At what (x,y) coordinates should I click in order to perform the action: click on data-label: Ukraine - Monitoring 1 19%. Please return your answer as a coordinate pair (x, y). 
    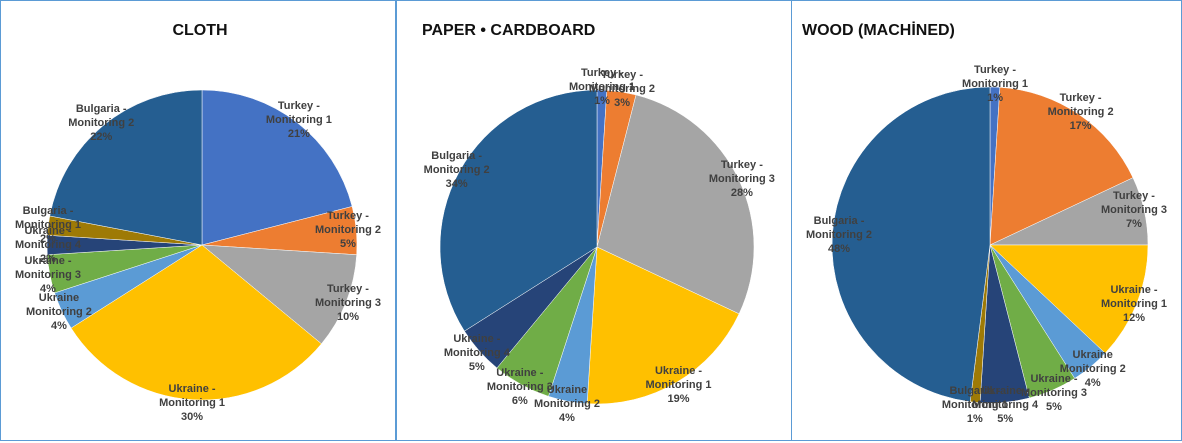
    Looking at the image, I should click on (679, 385).